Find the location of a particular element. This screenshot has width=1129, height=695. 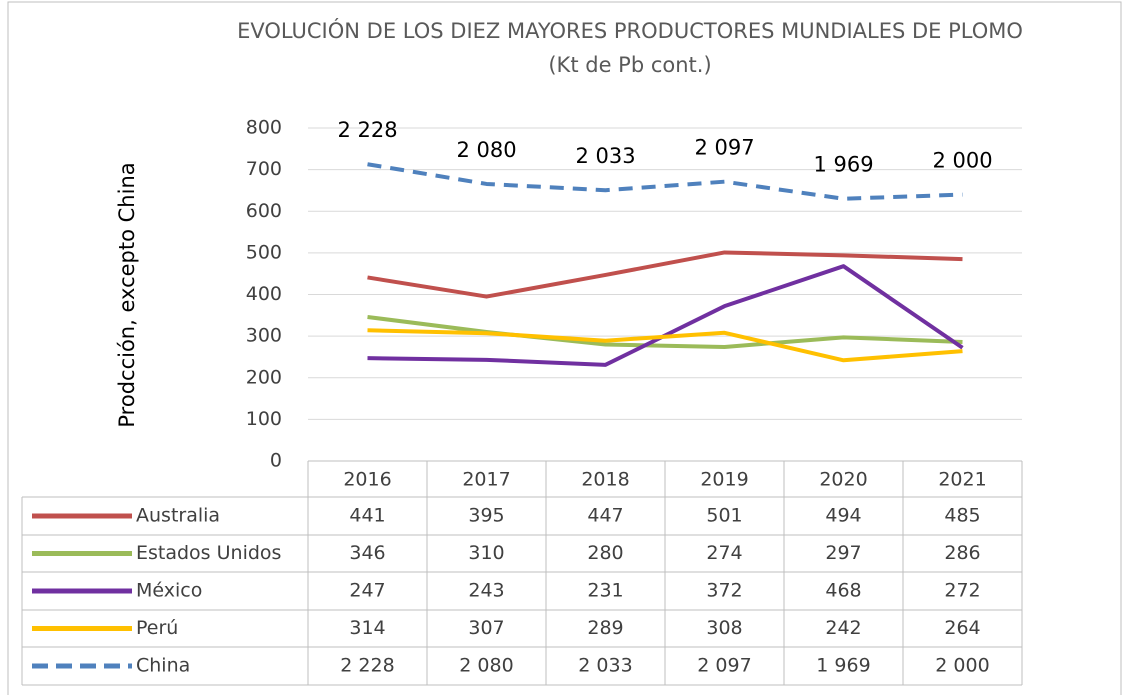

table-cell: 242 is located at coordinates (843, 628).